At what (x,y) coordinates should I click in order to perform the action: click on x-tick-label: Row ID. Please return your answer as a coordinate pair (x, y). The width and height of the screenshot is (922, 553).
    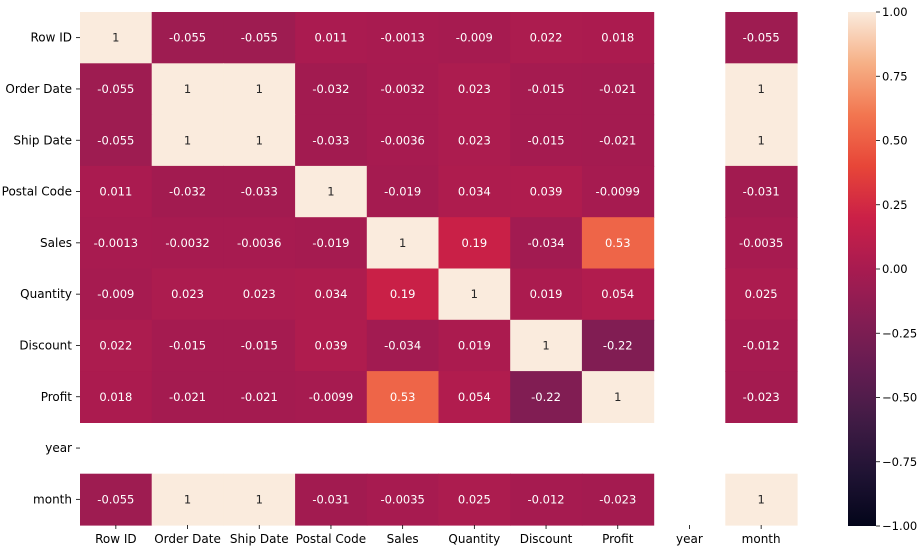
    Looking at the image, I should click on (116, 539).